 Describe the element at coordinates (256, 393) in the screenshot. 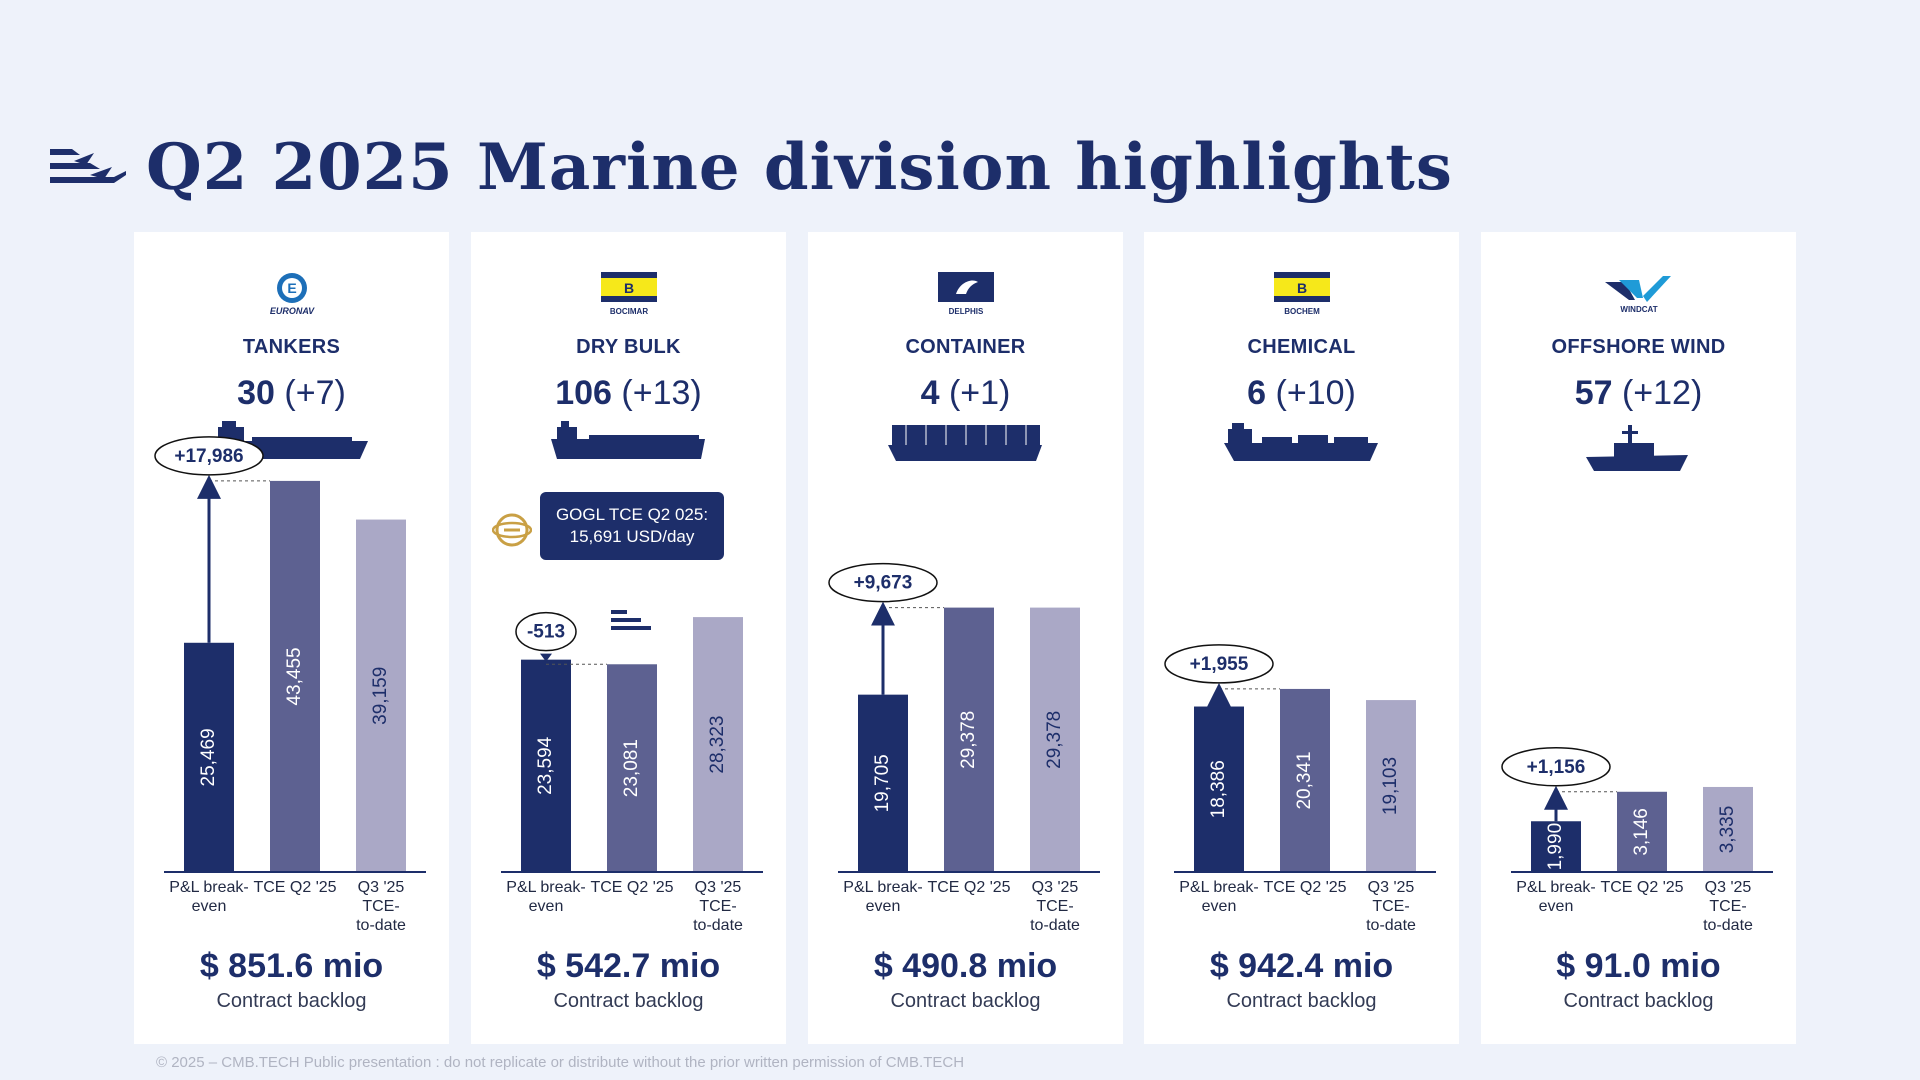

I see `fleet-number: 30` at that location.